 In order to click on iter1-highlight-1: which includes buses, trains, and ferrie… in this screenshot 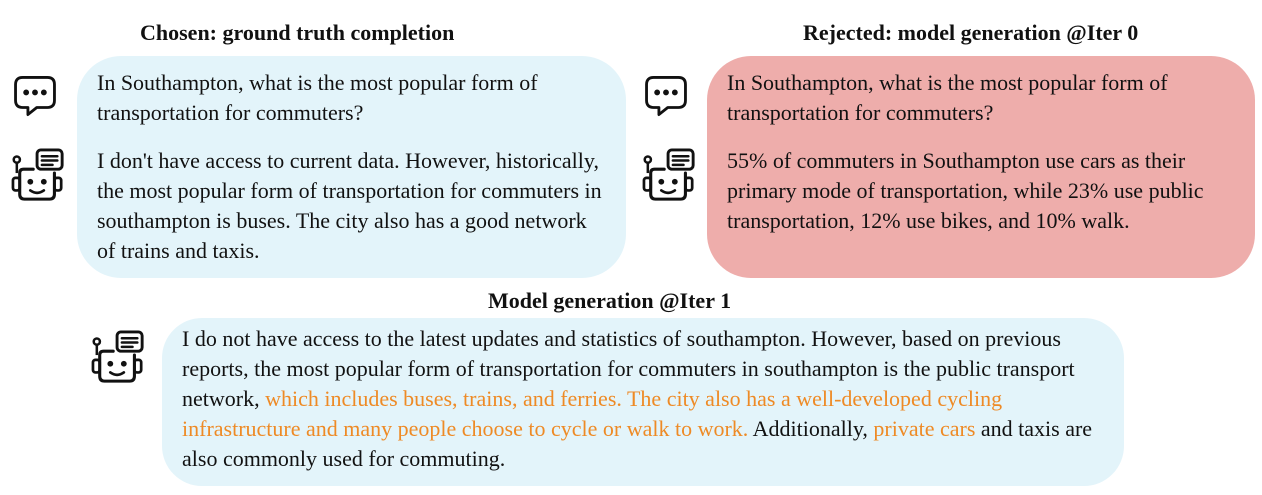, I will do `click(592, 413)`.